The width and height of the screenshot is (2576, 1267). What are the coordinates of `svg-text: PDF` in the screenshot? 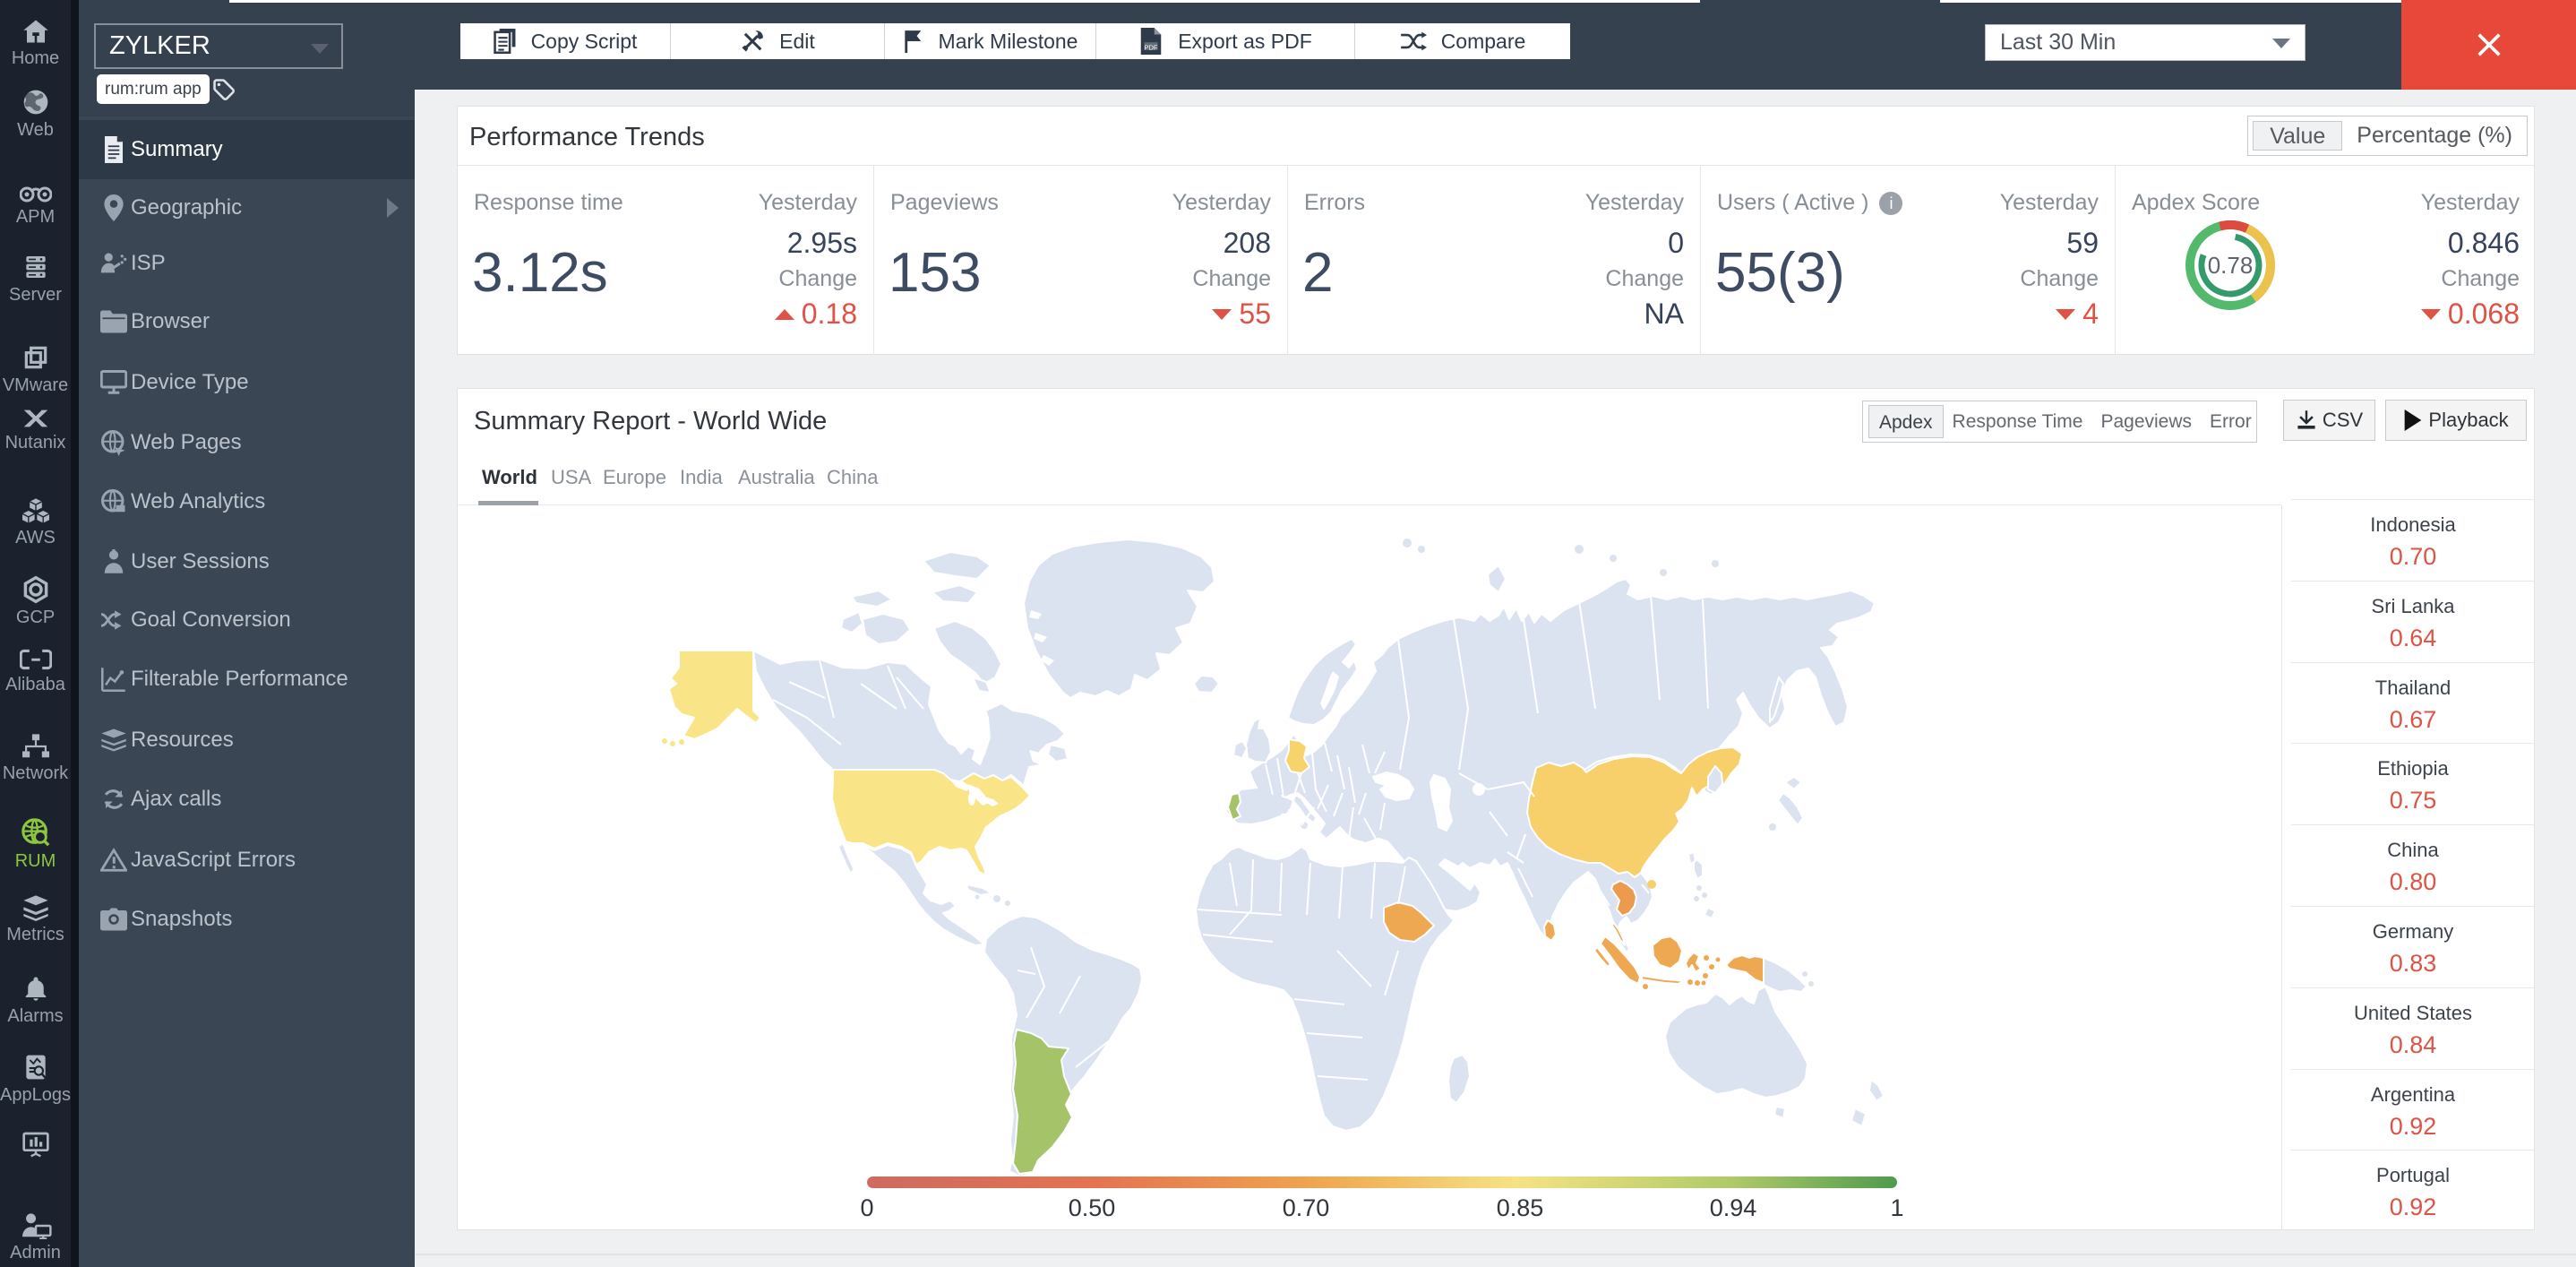 It's located at (1151, 47).